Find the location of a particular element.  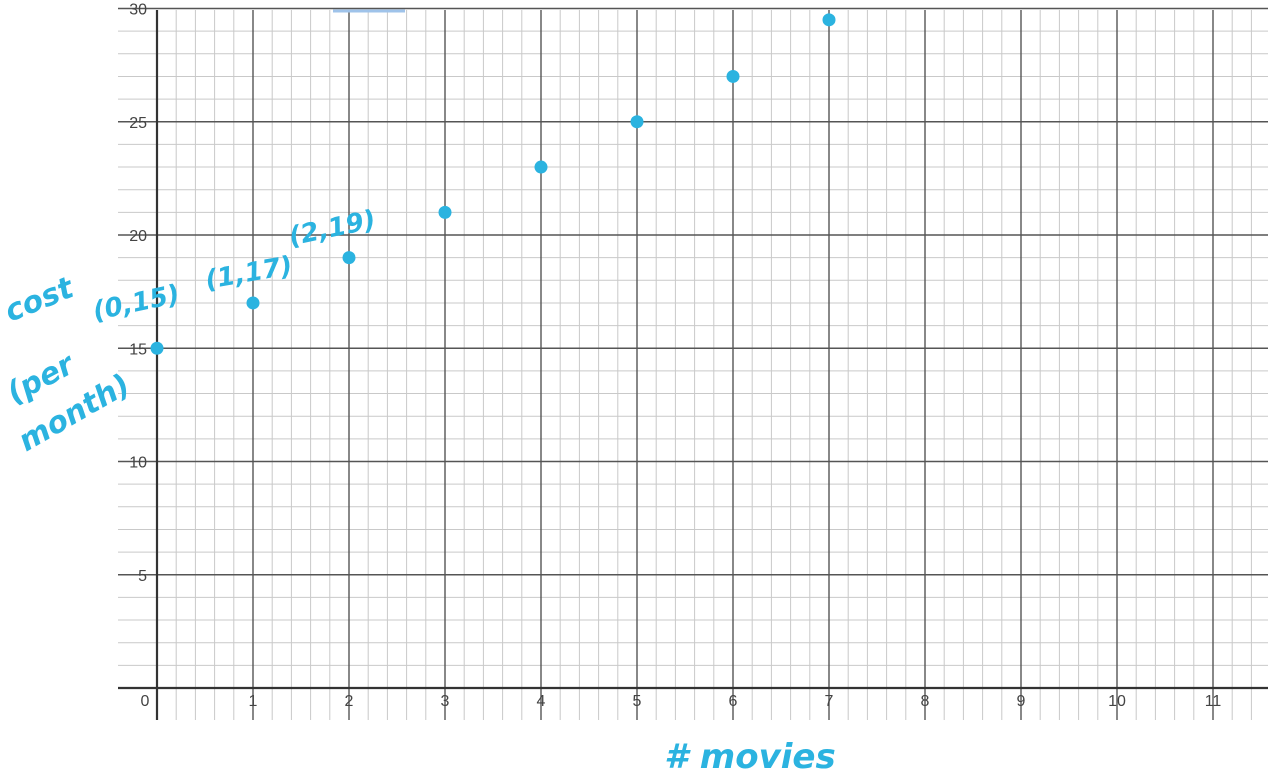

y-axis-label-line: cost is located at coordinates (40, 300).